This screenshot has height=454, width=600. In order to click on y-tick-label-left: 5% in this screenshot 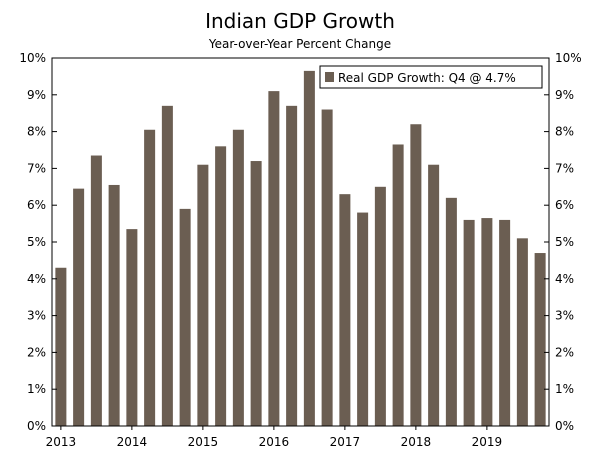, I will do `click(36, 242)`.